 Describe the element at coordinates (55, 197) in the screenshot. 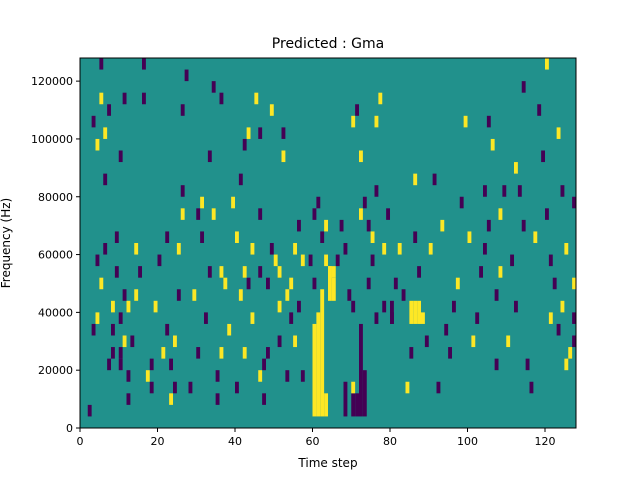

I see `y-tick-label: 80000` at that location.